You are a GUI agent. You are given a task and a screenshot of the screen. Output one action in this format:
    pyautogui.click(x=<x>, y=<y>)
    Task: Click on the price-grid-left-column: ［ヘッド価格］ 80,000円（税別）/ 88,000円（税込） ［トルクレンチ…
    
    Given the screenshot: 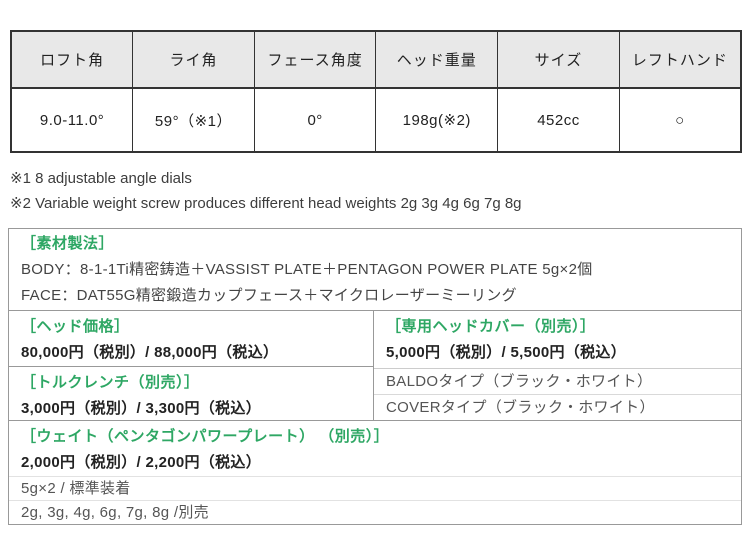 What is the action you would take?
    pyautogui.click(x=191, y=365)
    